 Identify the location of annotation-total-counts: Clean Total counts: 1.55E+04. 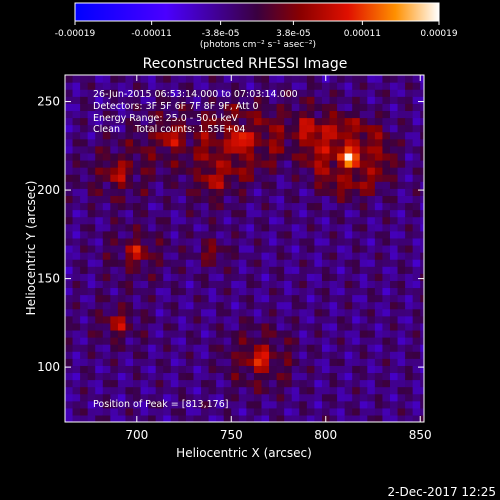
(169, 129).